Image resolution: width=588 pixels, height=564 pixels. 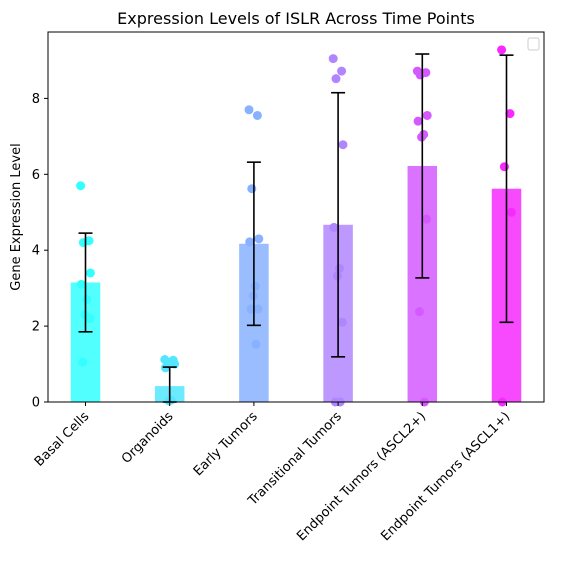 What do you see at coordinates (295, 459) in the screenshot?
I see `x-tick-label: Transitional Tumors` at bounding box center [295, 459].